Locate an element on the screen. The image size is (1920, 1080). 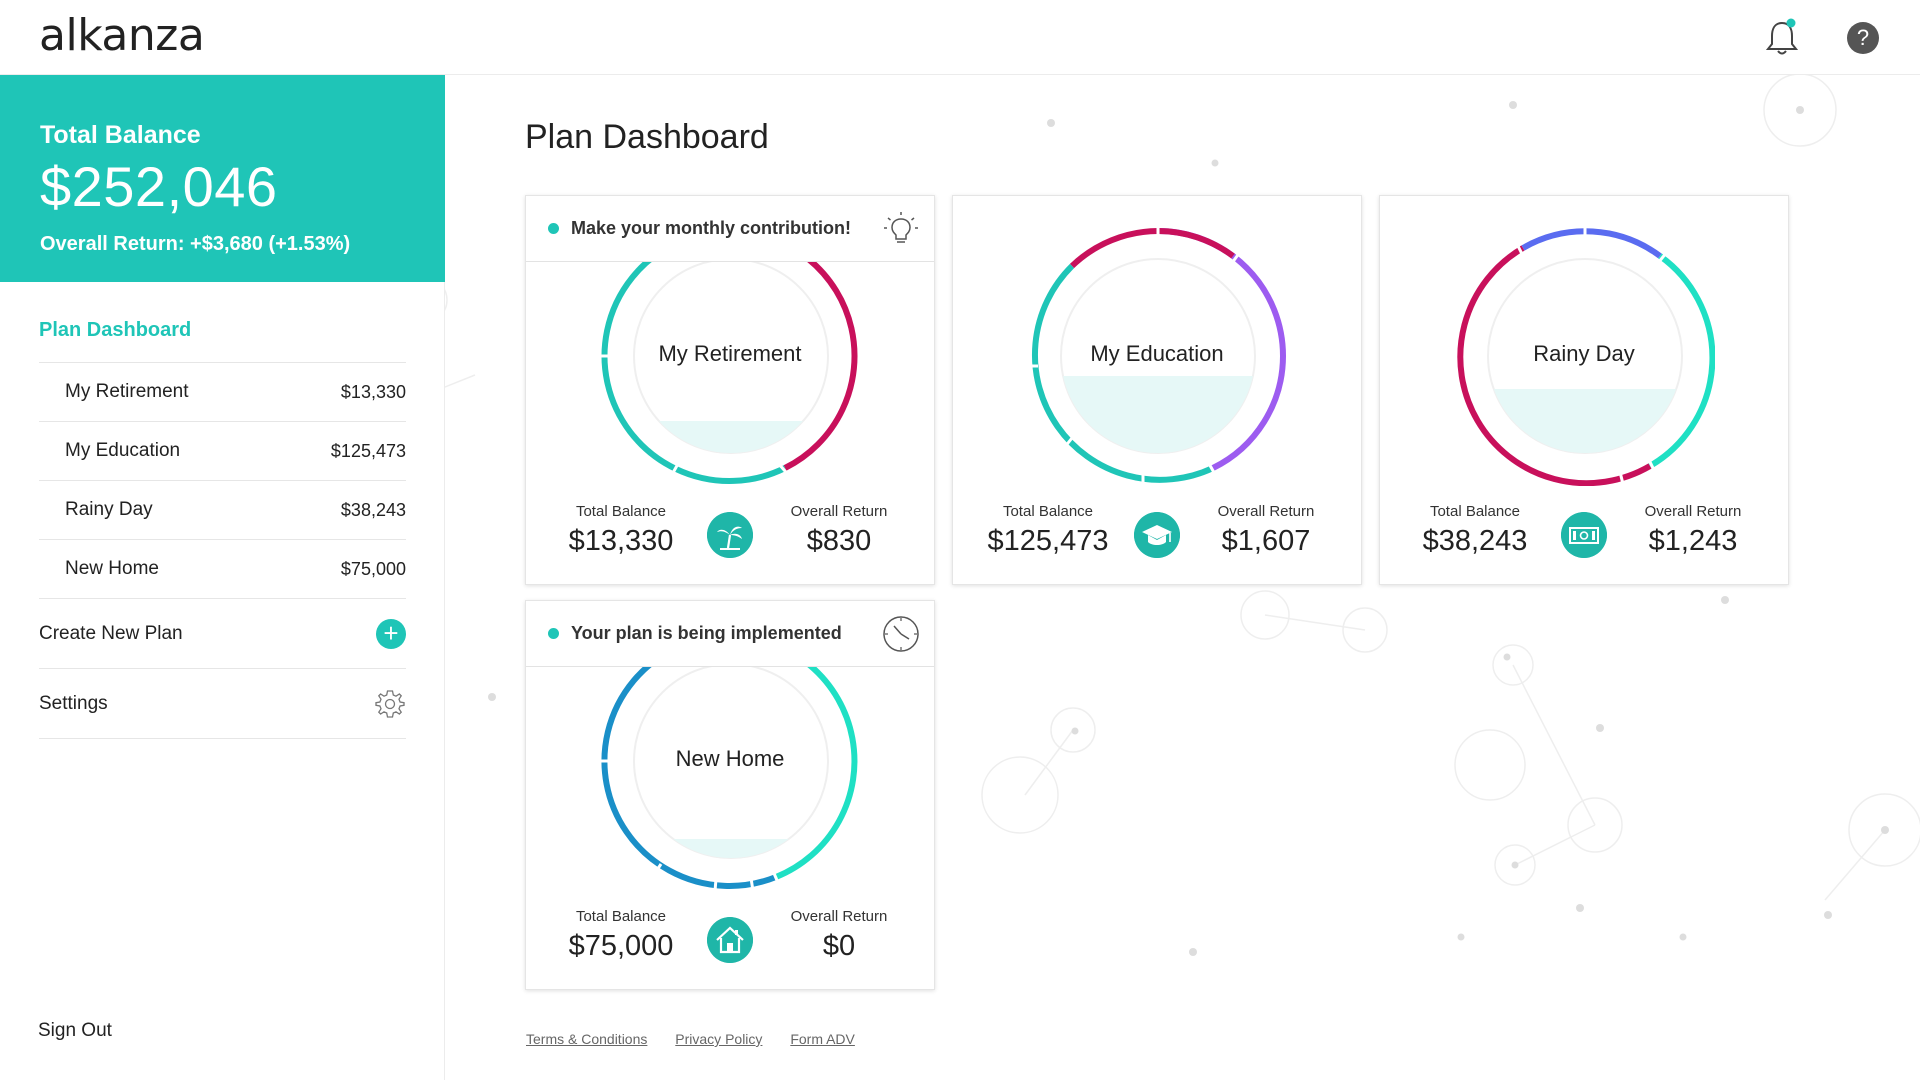
notice-message: Make your monthly contribution! is located at coordinates (711, 228).